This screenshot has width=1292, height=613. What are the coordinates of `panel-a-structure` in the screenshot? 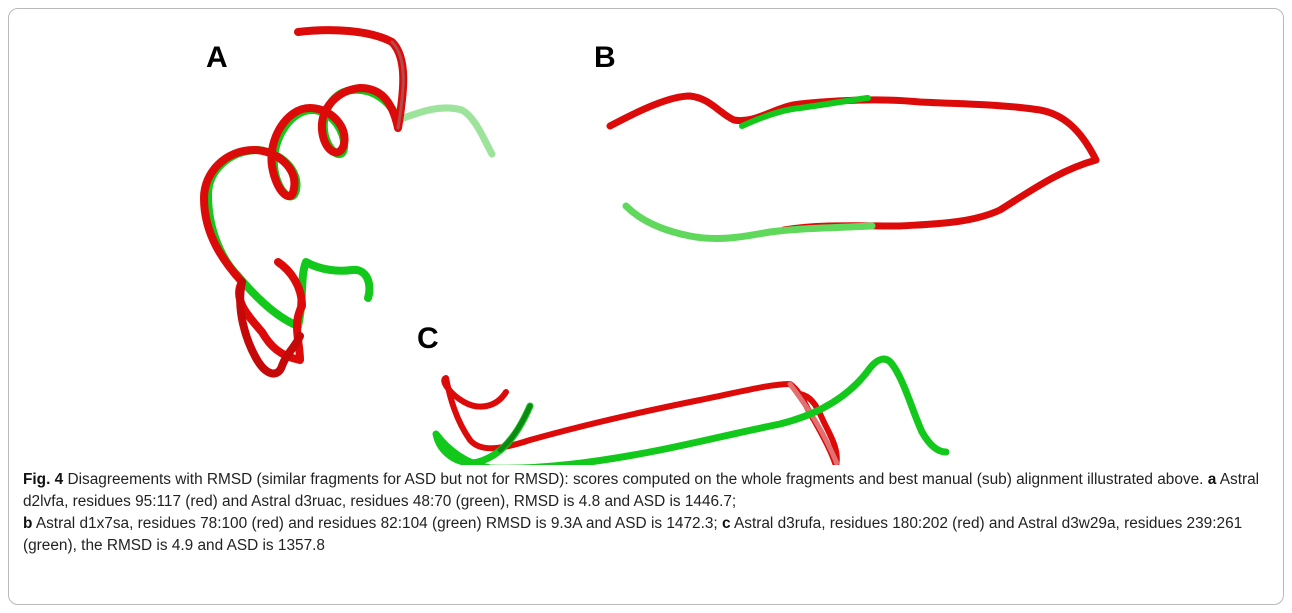 It's located at (348, 202).